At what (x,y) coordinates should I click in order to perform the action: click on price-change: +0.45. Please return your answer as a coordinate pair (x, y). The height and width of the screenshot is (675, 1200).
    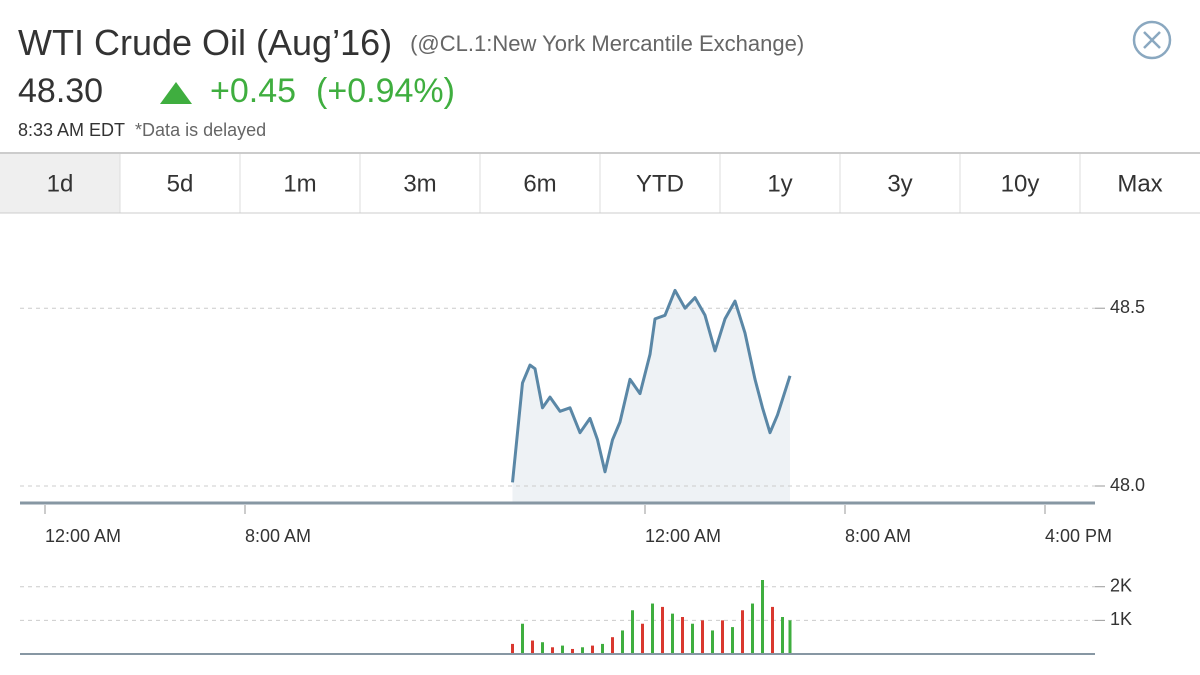
    Looking at the image, I should click on (253, 91).